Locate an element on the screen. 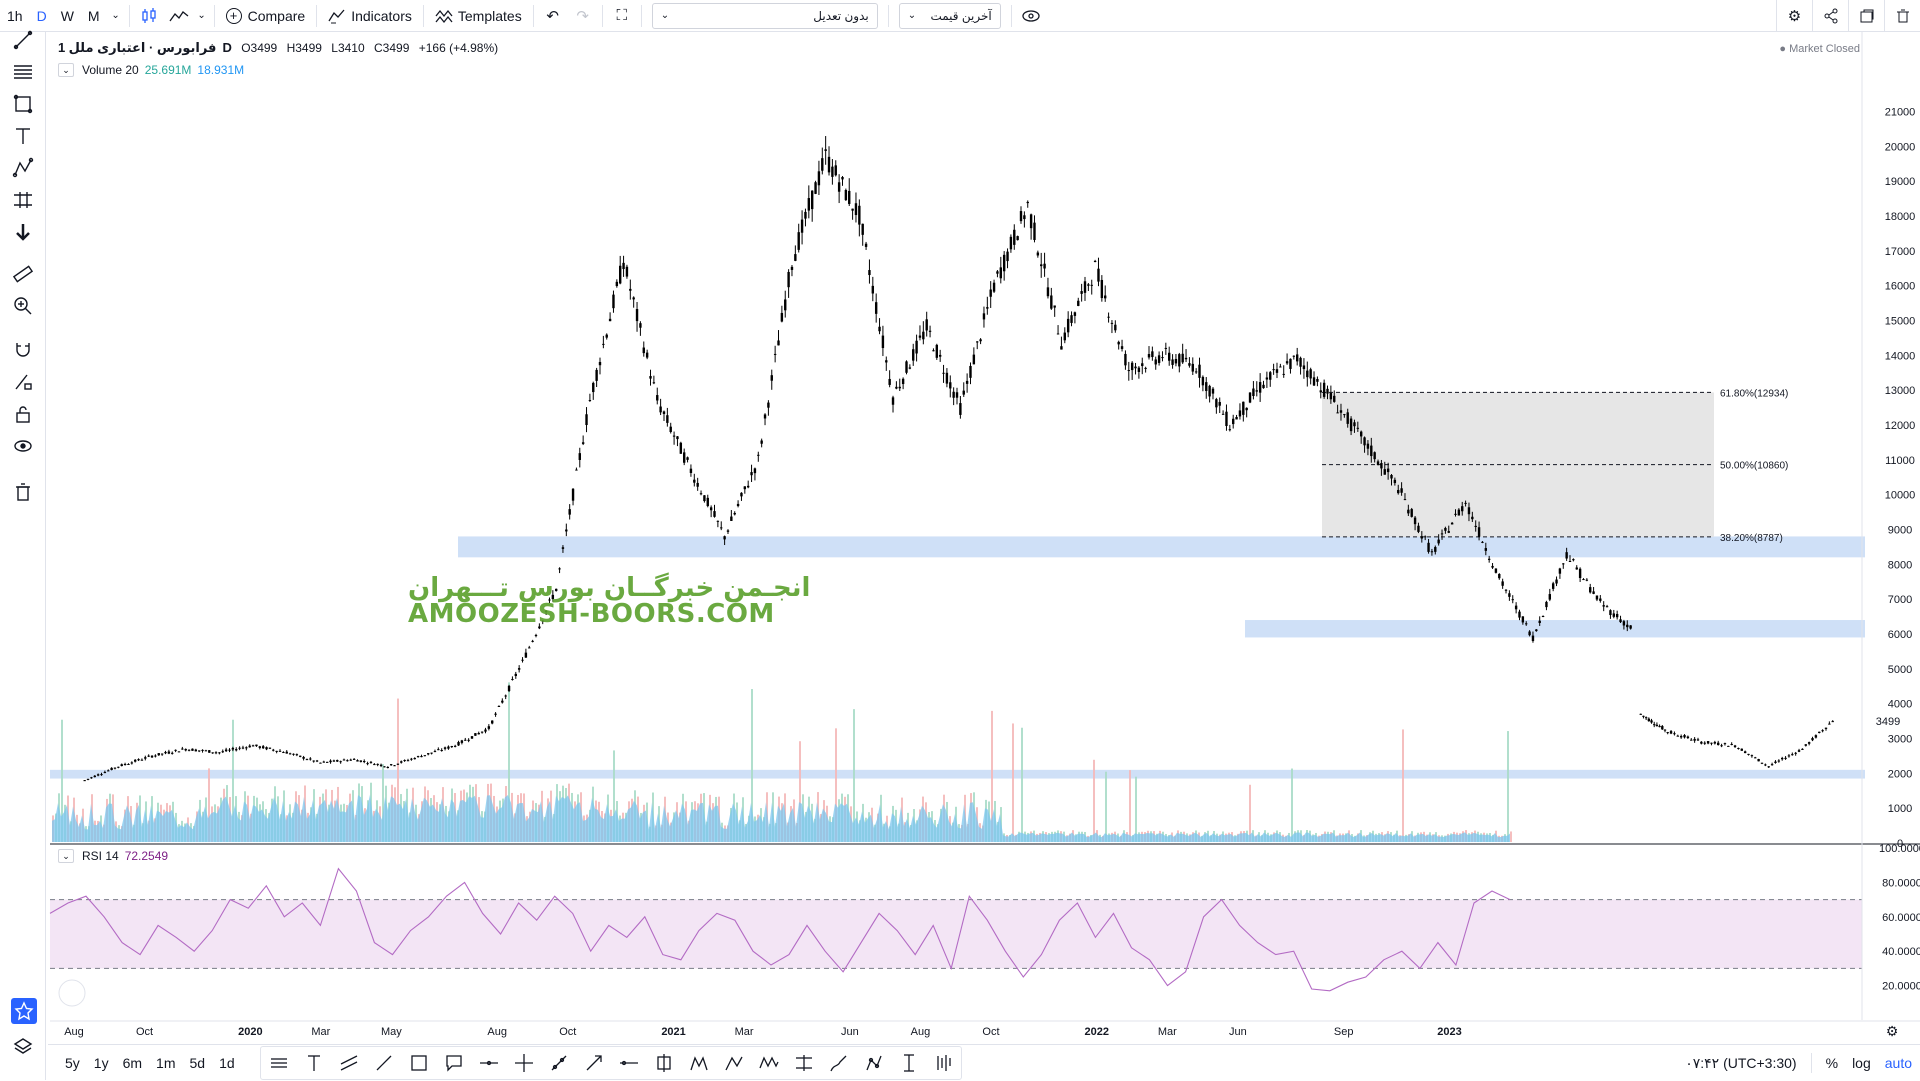 The height and width of the screenshot is (1081, 1920). crossline-icon is located at coordinates (523, 1063).